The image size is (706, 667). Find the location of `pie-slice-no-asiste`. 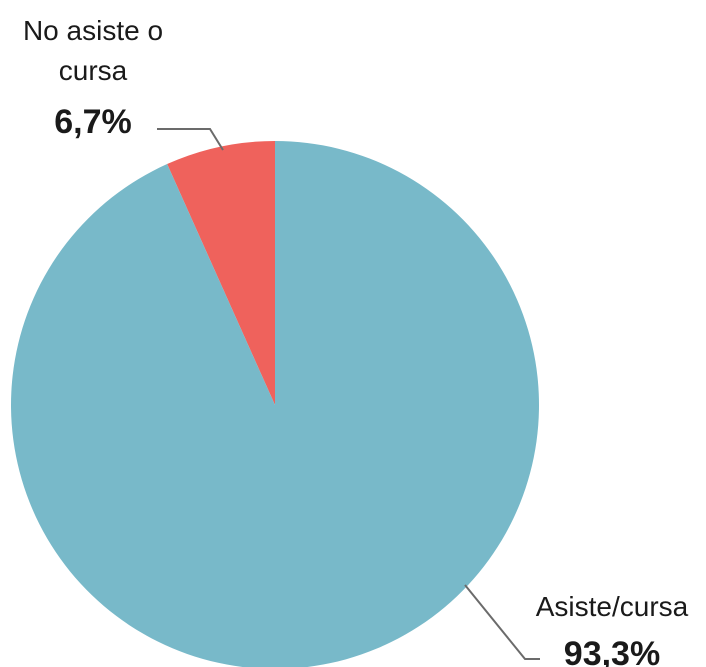

pie-slice-no-asiste is located at coordinates (221, 273).